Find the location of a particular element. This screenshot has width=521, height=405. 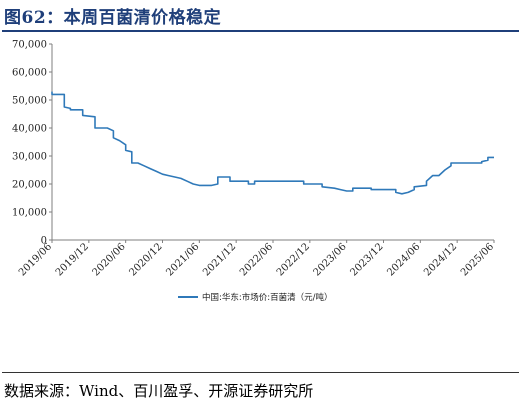

x-tick-label: 2021/12 is located at coordinates (219, 259).